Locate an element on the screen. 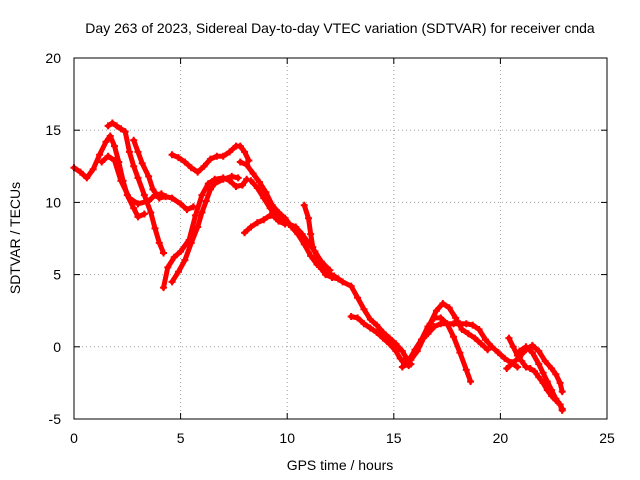  y-tick-label: 15 is located at coordinates (53, 130).